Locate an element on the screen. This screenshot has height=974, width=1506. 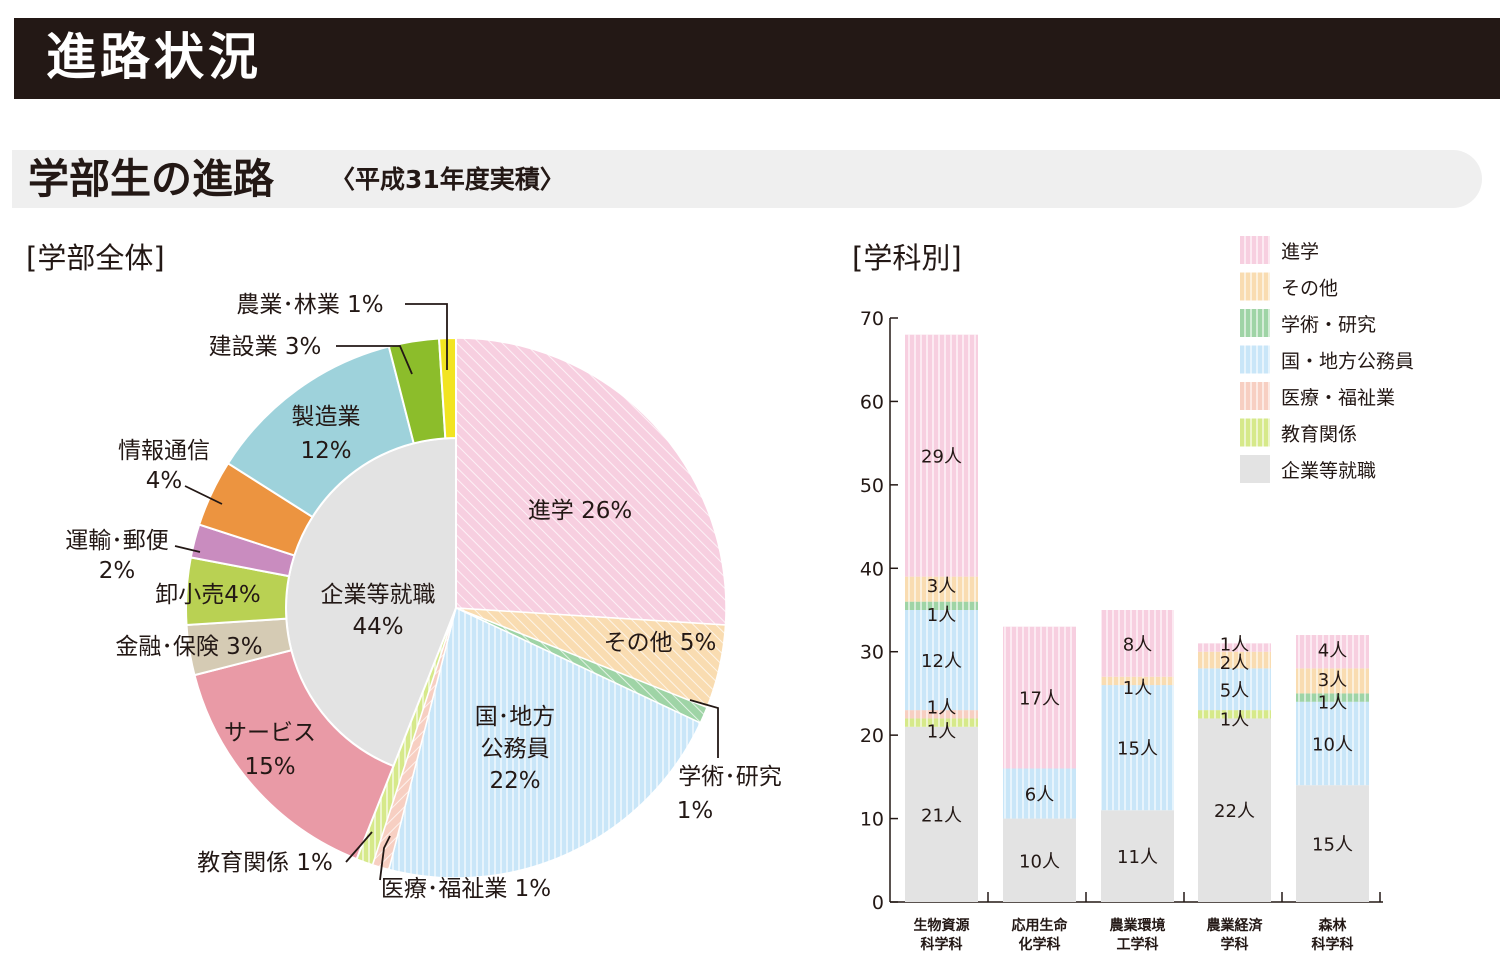
bar-segment-label: 22人 is located at coordinates (1234, 811).